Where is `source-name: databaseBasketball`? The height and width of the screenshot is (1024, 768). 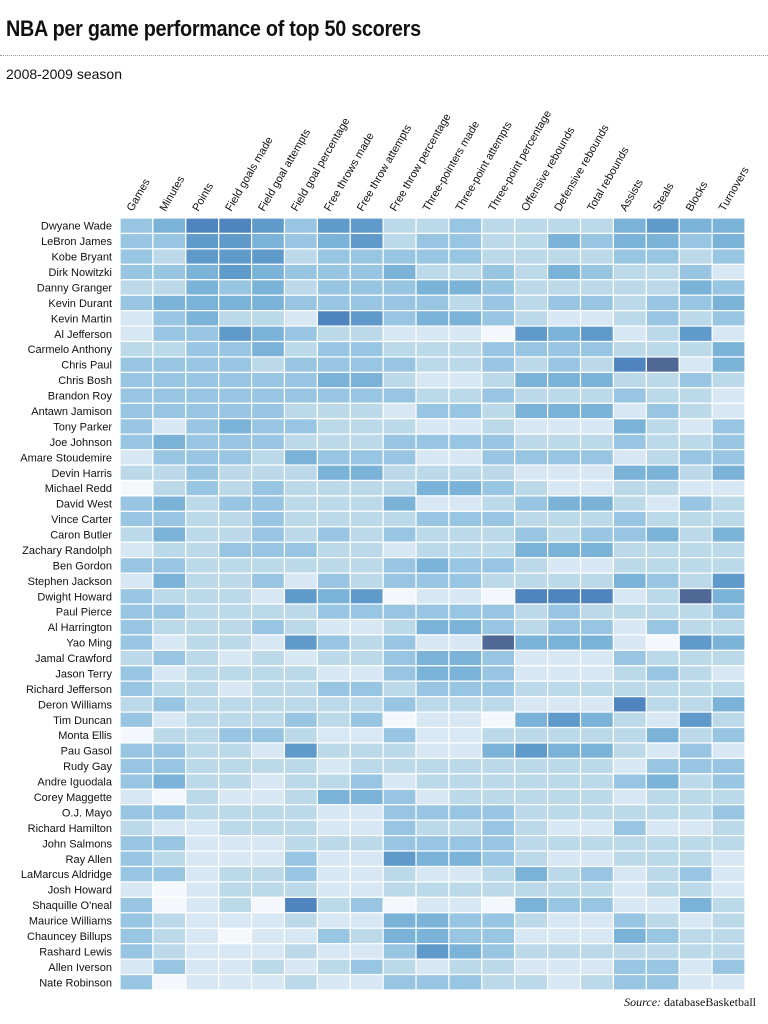
source-name: databaseBasketball is located at coordinates (710, 1002).